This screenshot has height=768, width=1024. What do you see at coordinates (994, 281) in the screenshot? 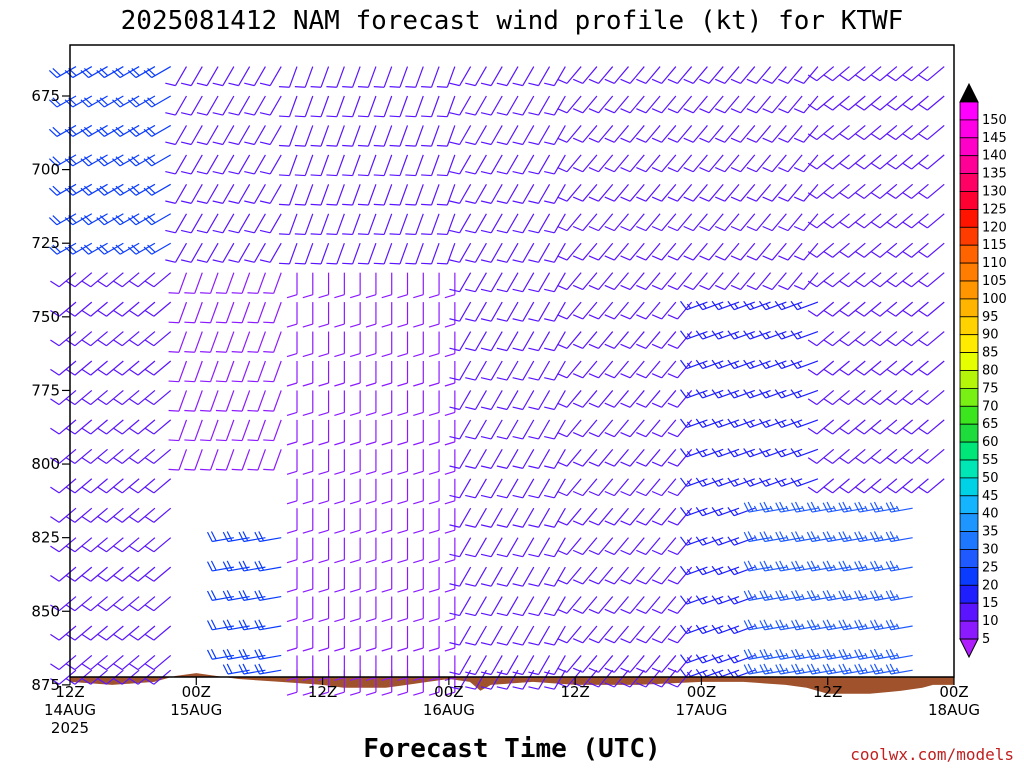
I see `colorbar-label: 105` at bounding box center [994, 281].